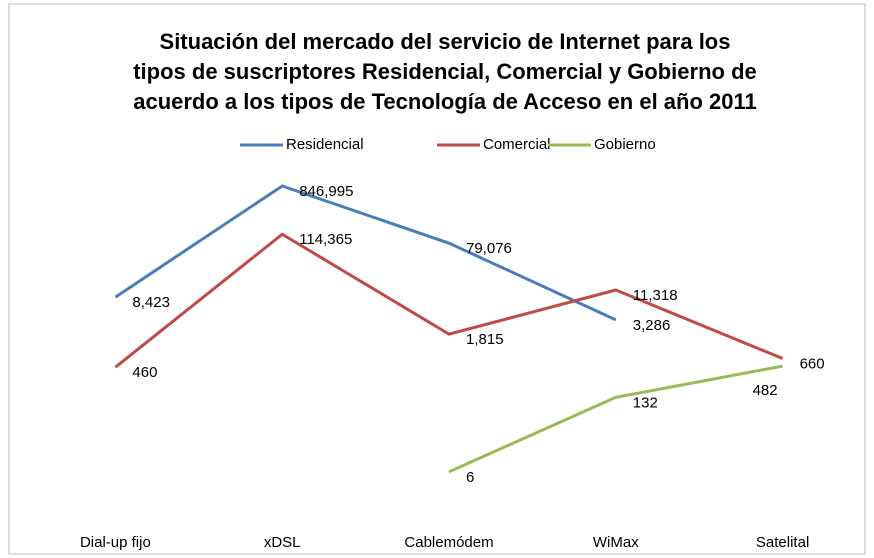 The image size is (874, 558). I want to click on data-label: 11,318, so click(655, 295).